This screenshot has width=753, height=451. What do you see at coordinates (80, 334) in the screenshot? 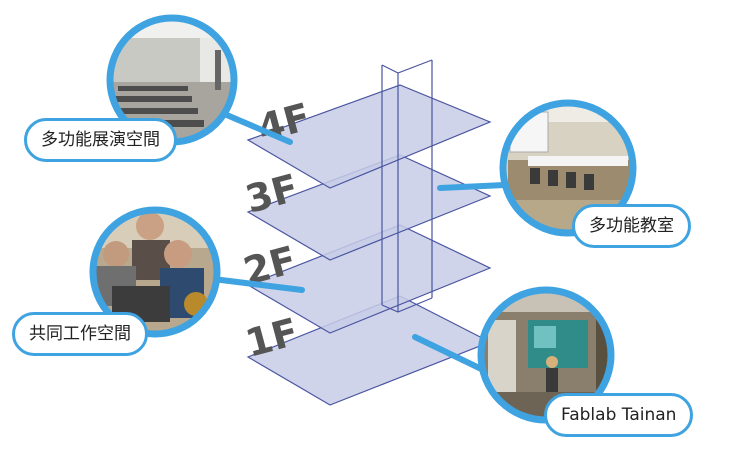
I see `label-coworking-space: 共同工作空間` at bounding box center [80, 334].